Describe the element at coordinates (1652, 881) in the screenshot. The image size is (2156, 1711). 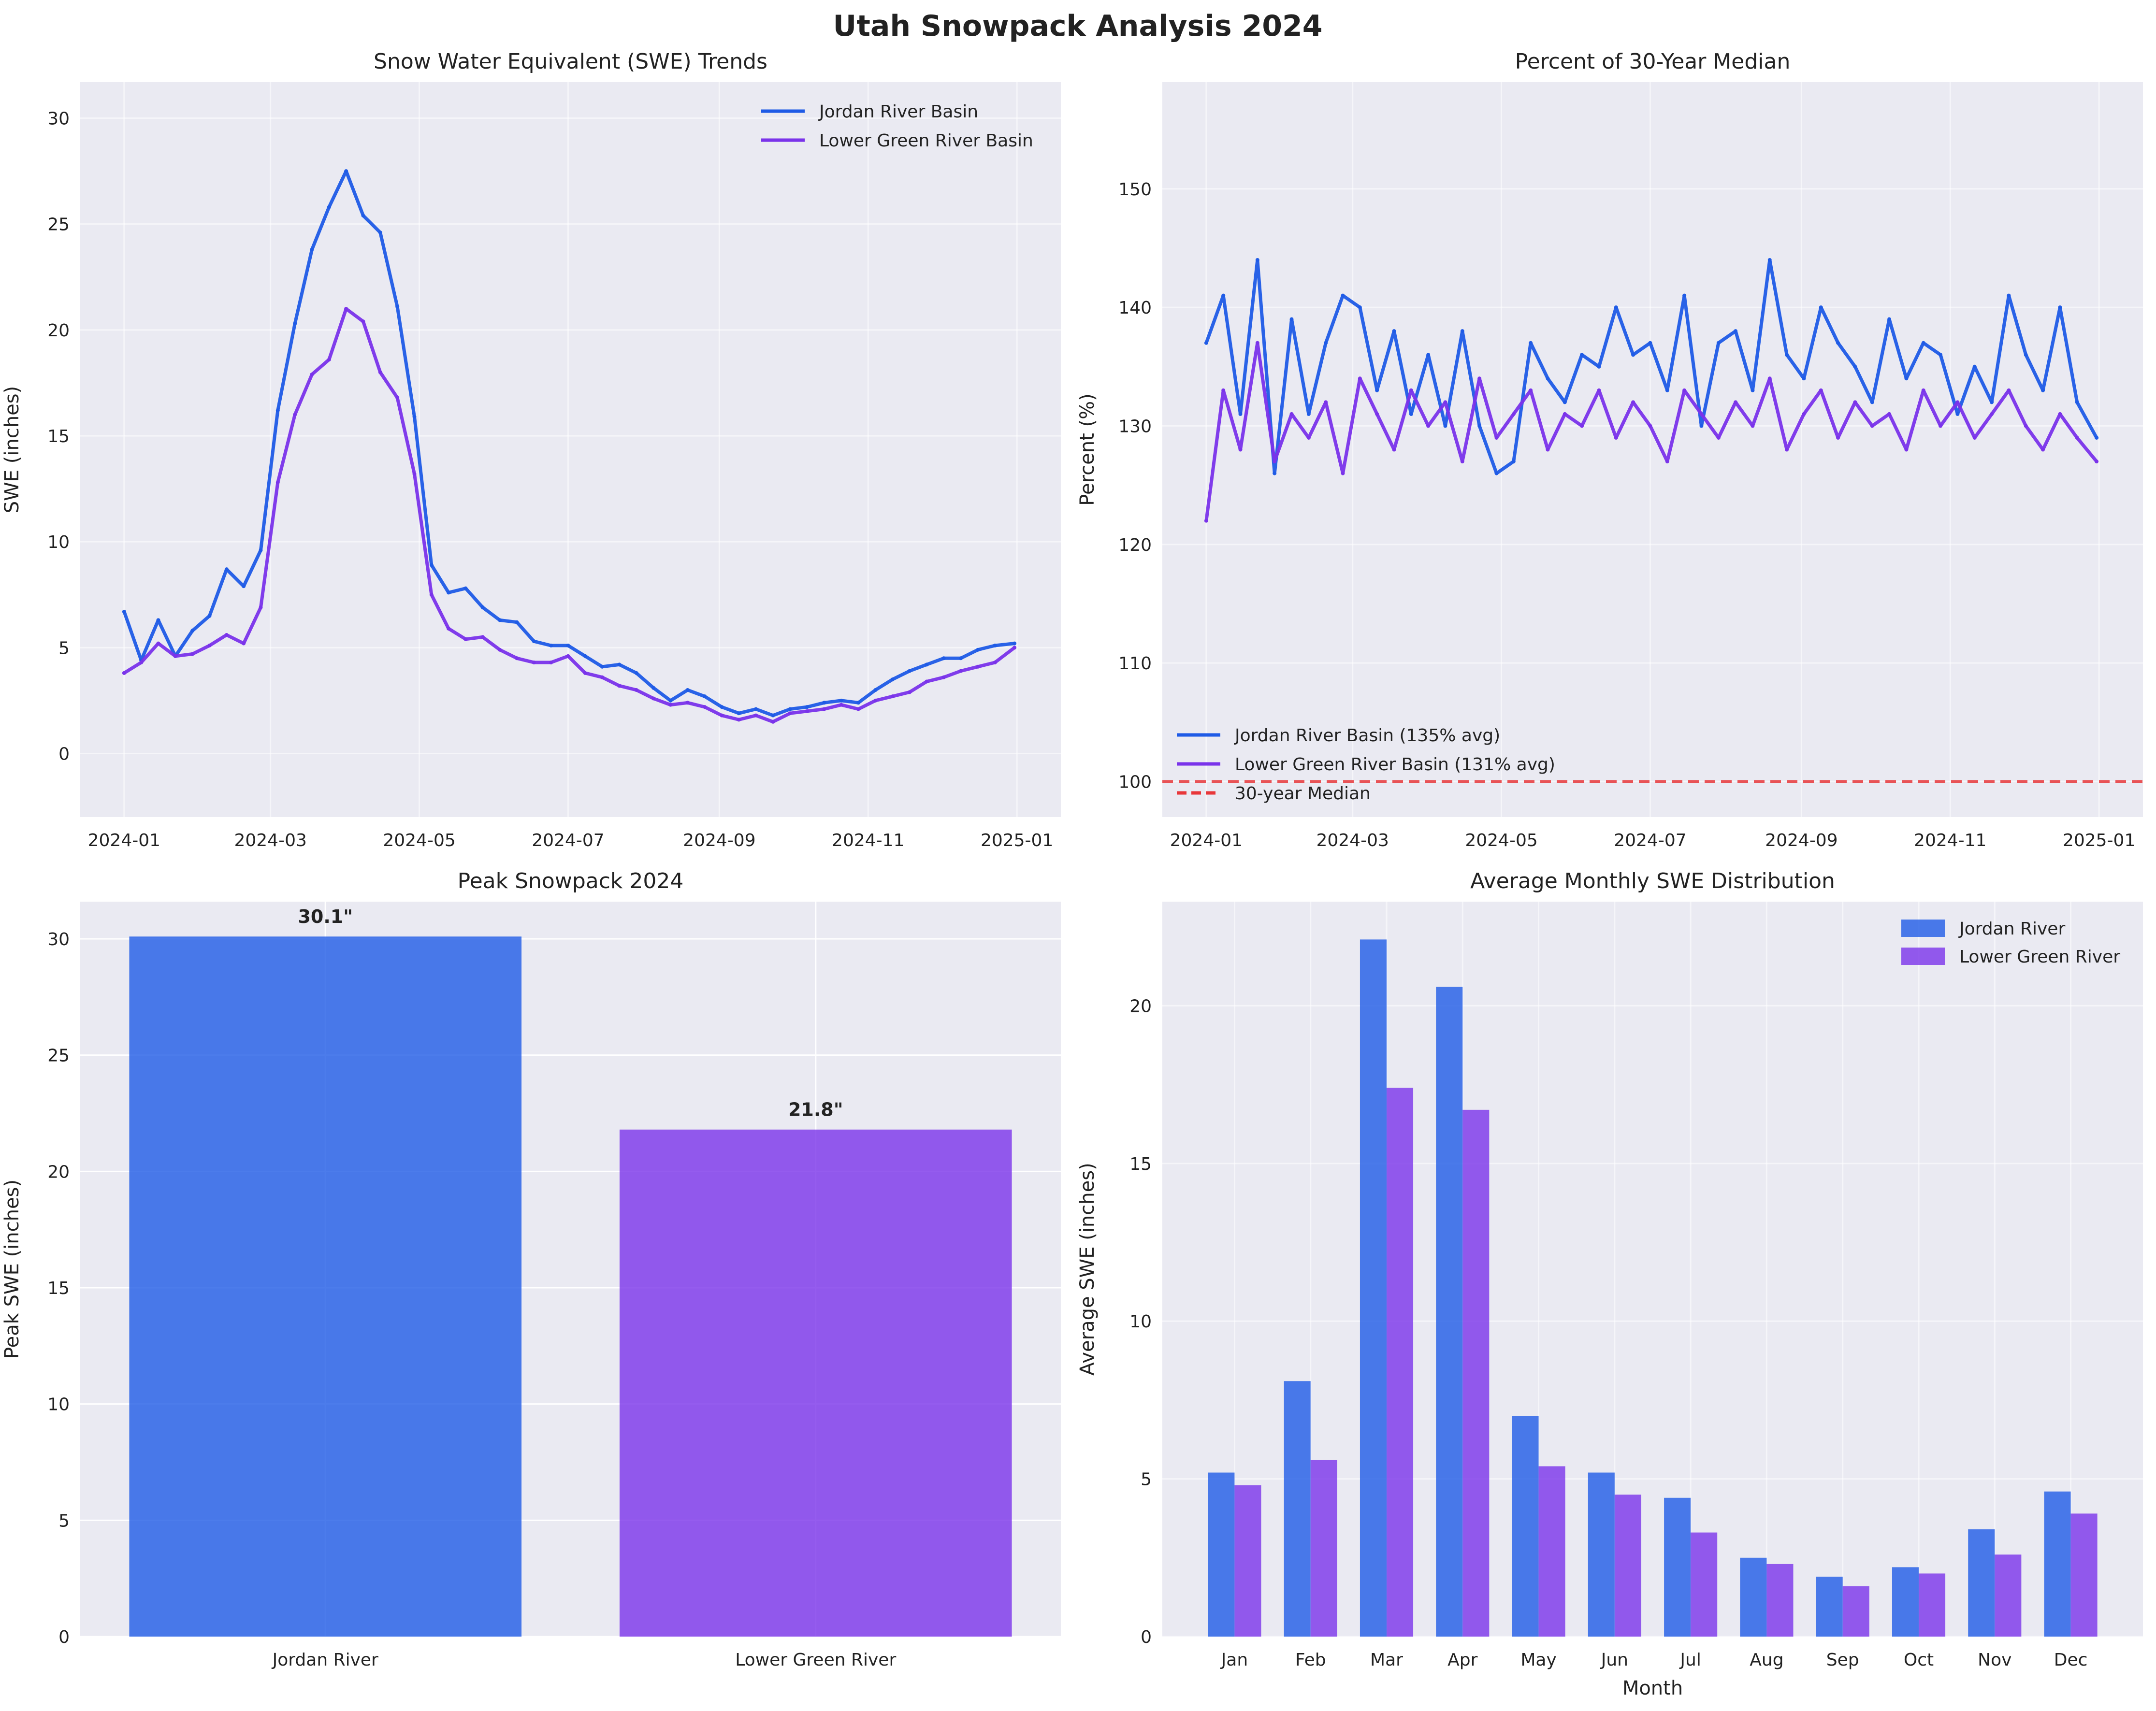
I see `panel-title: Average Monthly SWE Distribution` at that location.